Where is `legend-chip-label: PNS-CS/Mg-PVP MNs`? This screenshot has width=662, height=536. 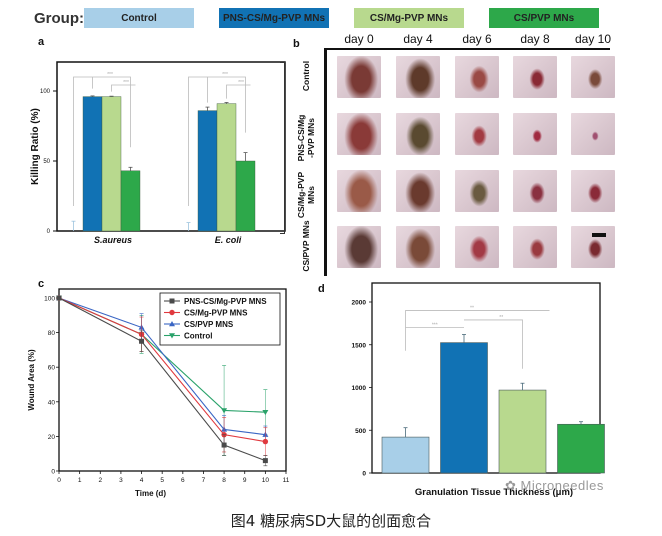
legend-chip-label: PNS-CS/Mg-PVP MNs is located at coordinates (274, 18).